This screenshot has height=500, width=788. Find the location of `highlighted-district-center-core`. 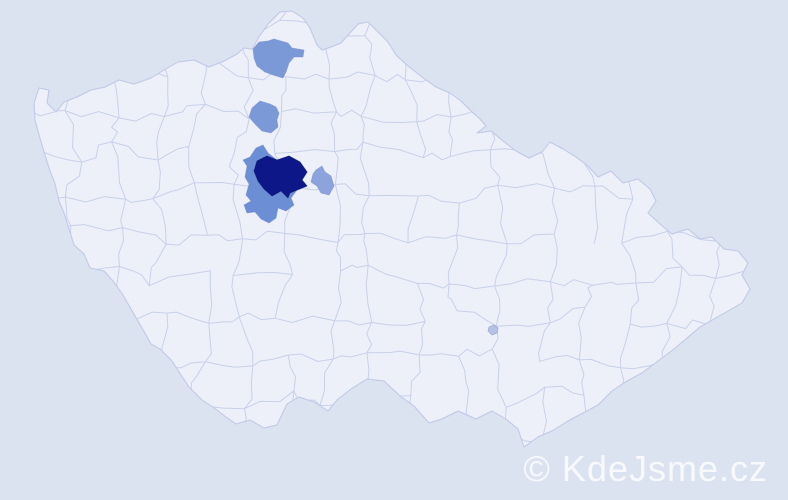

highlighted-district-center-core is located at coordinates (280, 177).